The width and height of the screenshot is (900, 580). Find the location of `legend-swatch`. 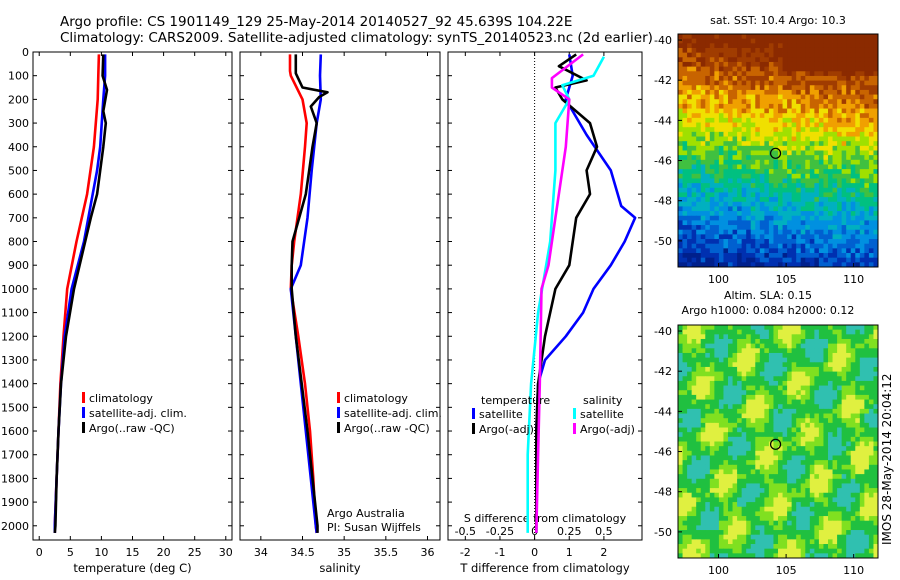

legend-swatch is located at coordinates (473, 428).